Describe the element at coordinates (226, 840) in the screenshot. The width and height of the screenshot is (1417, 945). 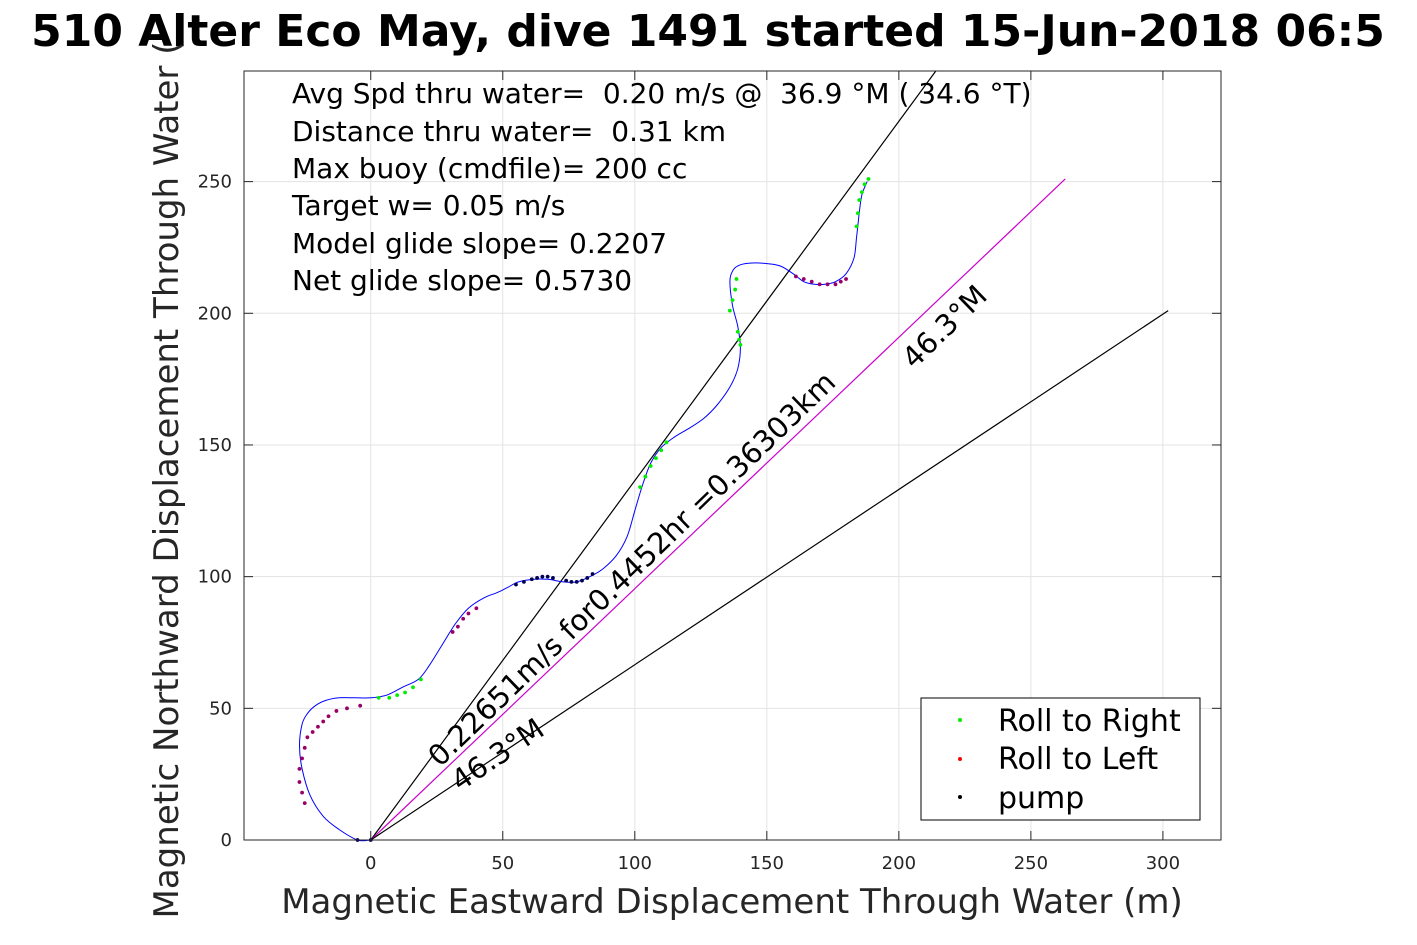
I see `y-tick-label: 0` at that location.